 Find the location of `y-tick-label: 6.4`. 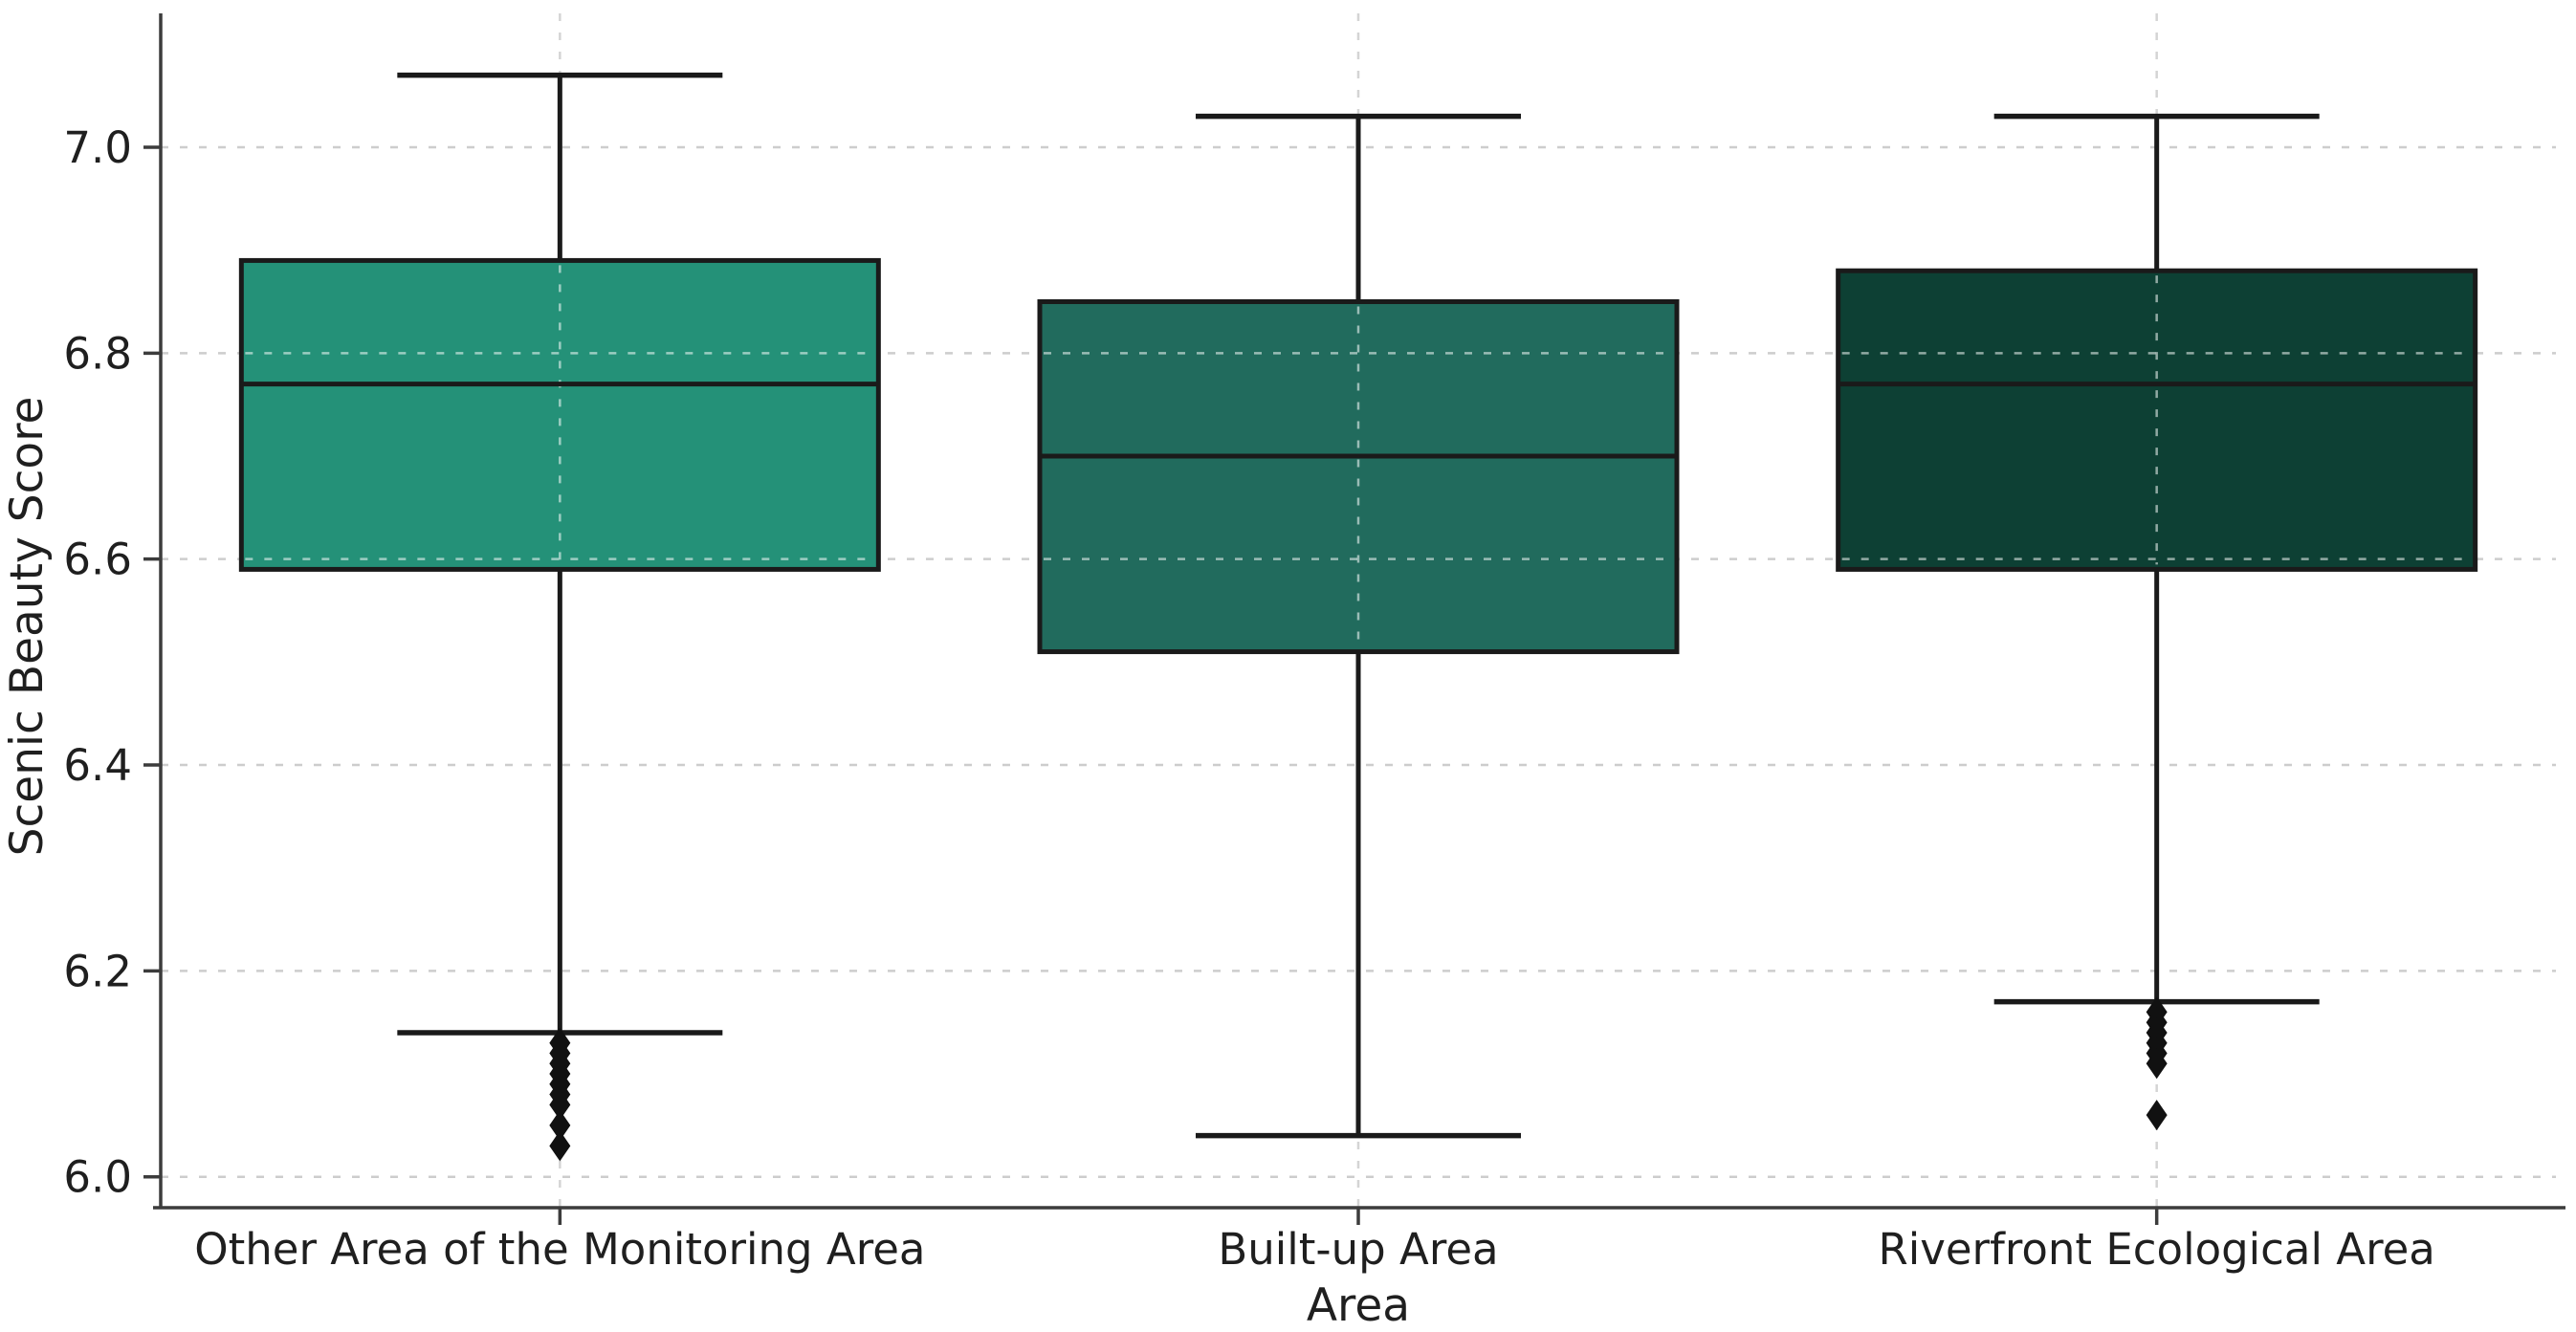

y-tick-label: 6.4 is located at coordinates (98, 765).